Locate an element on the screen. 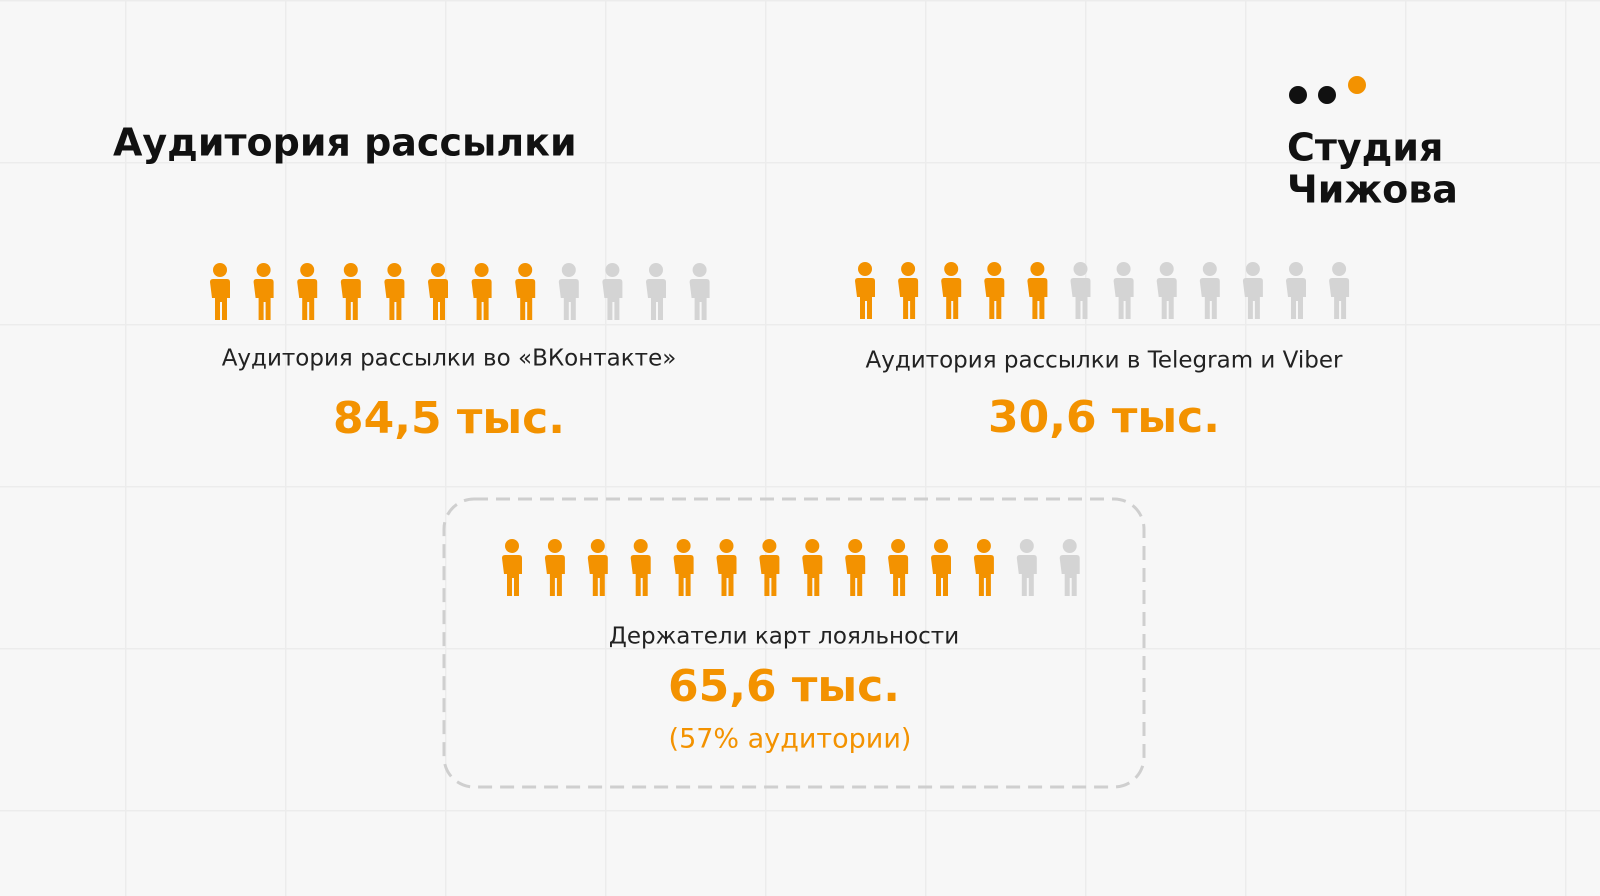 The height and width of the screenshot is (896, 1600). logo-text: Чижова is located at coordinates (1372, 190).